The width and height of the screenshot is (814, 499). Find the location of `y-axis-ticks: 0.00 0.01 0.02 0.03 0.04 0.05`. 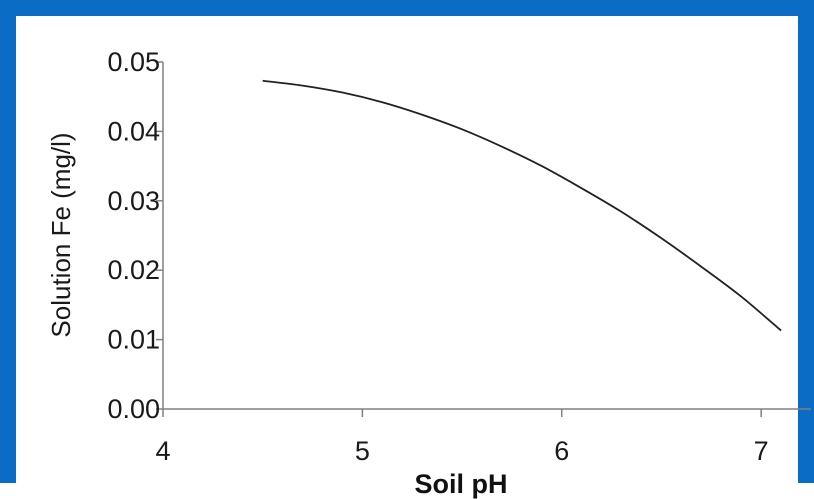

y-axis-ticks: 0.00 0.01 0.02 0.03 0.04 0.05 is located at coordinates (135, 235).